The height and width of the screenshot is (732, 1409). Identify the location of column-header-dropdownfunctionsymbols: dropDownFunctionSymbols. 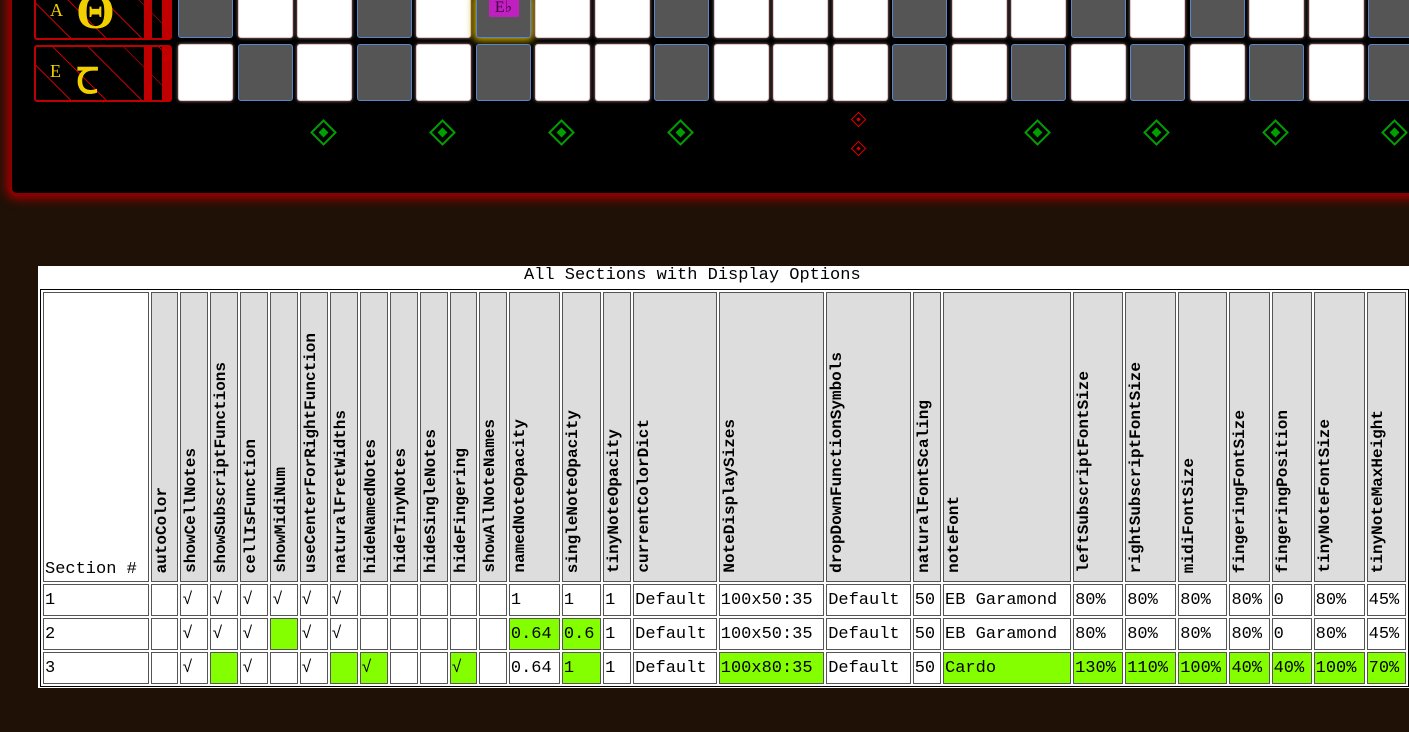
(868, 437).